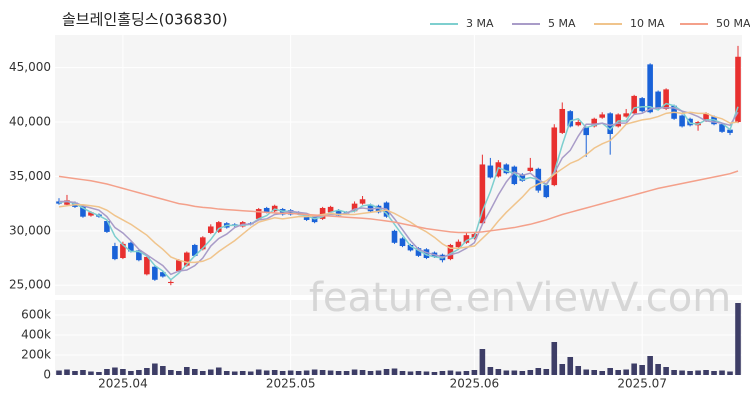 The height and width of the screenshot is (400, 750). Describe the element at coordinates (647, 23) in the screenshot. I see `legend-label: 10 MA` at that location.